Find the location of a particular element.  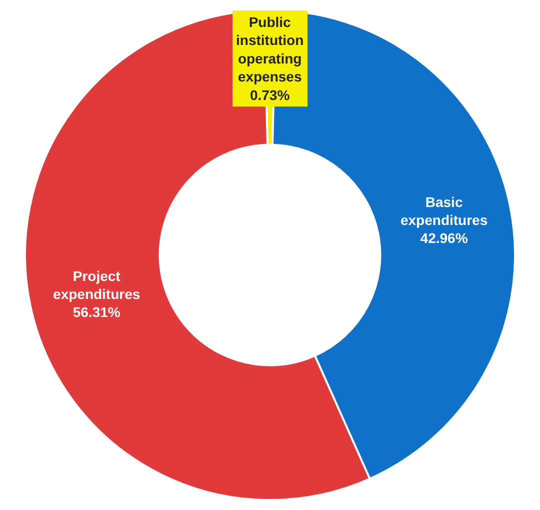

data-label: 42.96% is located at coordinates (444, 238).